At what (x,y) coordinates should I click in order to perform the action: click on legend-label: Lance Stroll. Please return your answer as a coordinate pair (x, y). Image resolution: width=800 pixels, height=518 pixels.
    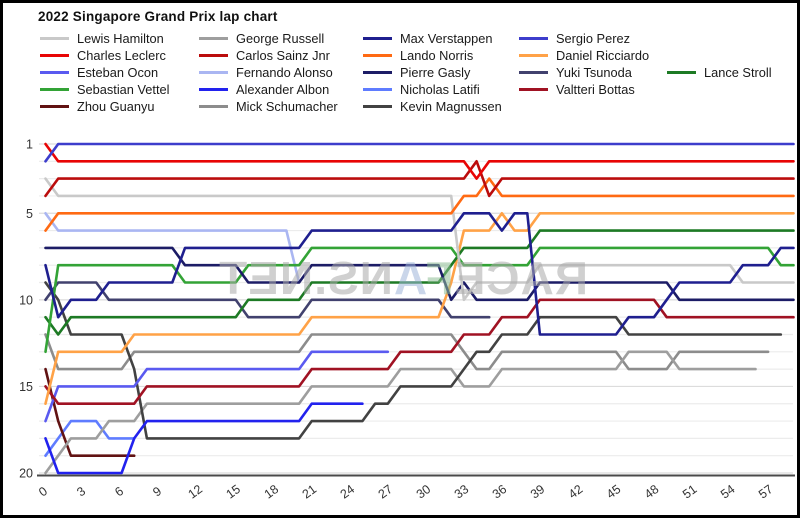
    Looking at the image, I should click on (738, 72).